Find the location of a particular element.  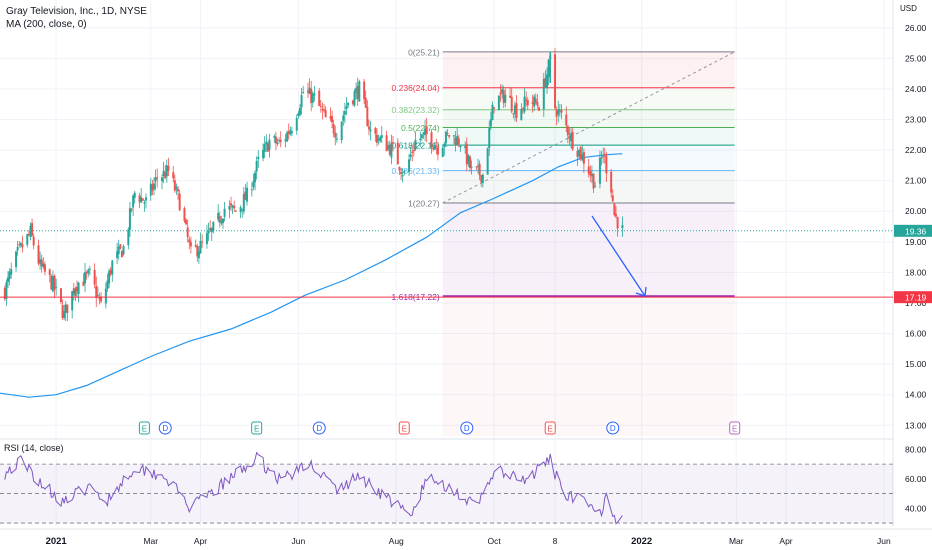

price-tick-label: 19.00 is located at coordinates (916, 242).